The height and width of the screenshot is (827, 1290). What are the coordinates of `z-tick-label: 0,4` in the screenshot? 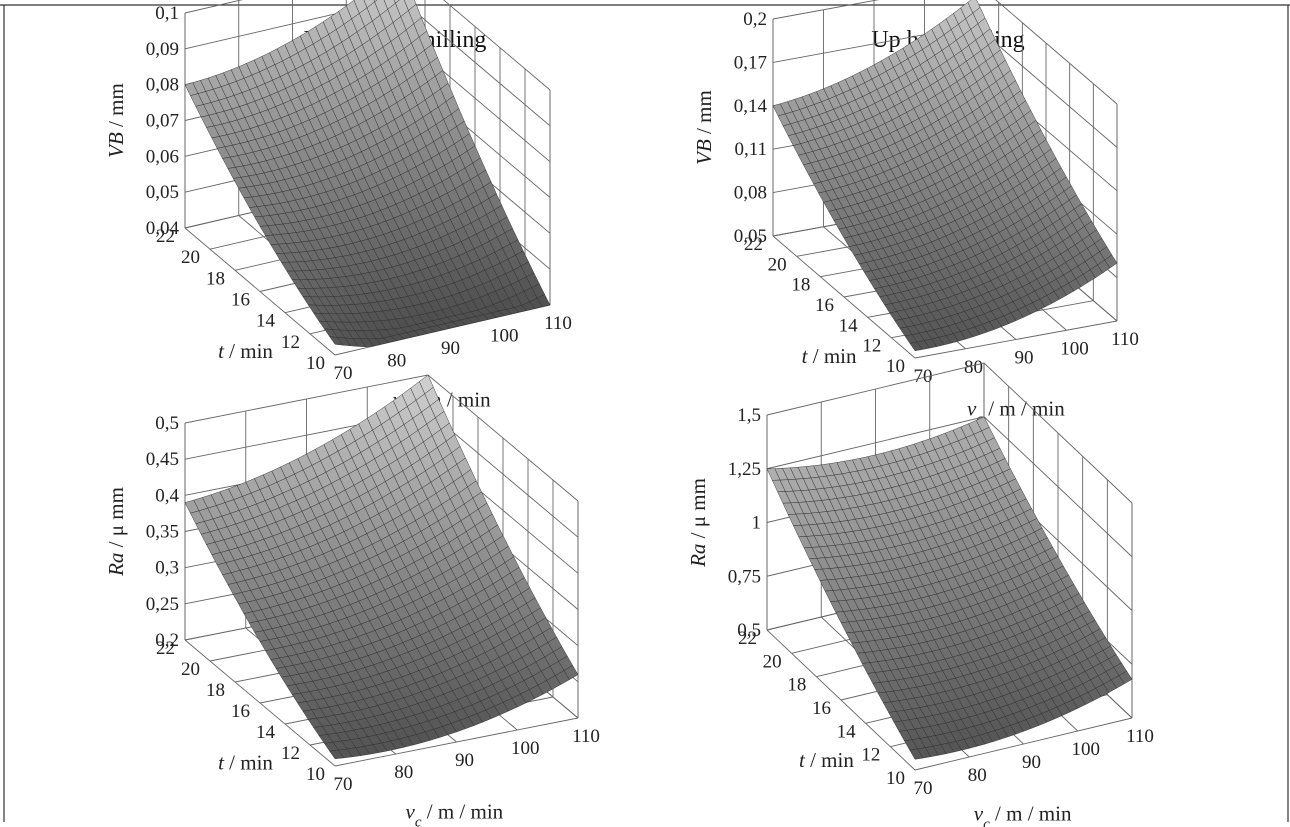 It's located at (167, 495).